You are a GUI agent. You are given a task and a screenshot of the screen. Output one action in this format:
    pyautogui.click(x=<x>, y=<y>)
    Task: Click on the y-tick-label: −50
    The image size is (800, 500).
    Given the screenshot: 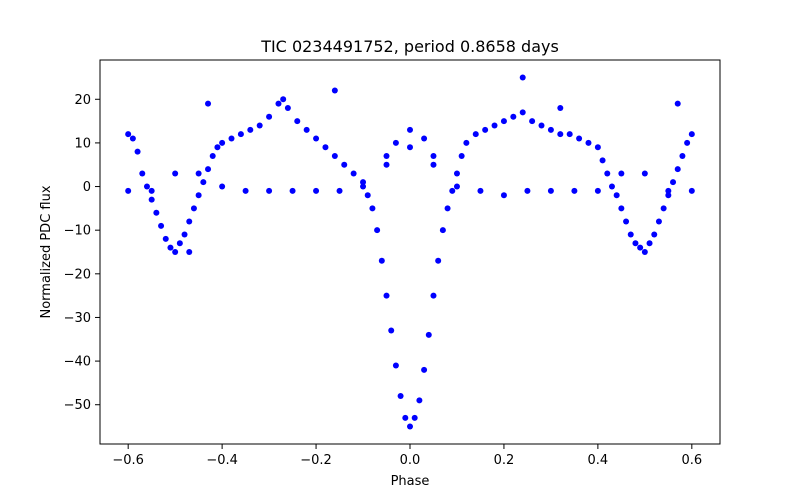 What is the action you would take?
    pyautogui.click(x=77, y=405)
    